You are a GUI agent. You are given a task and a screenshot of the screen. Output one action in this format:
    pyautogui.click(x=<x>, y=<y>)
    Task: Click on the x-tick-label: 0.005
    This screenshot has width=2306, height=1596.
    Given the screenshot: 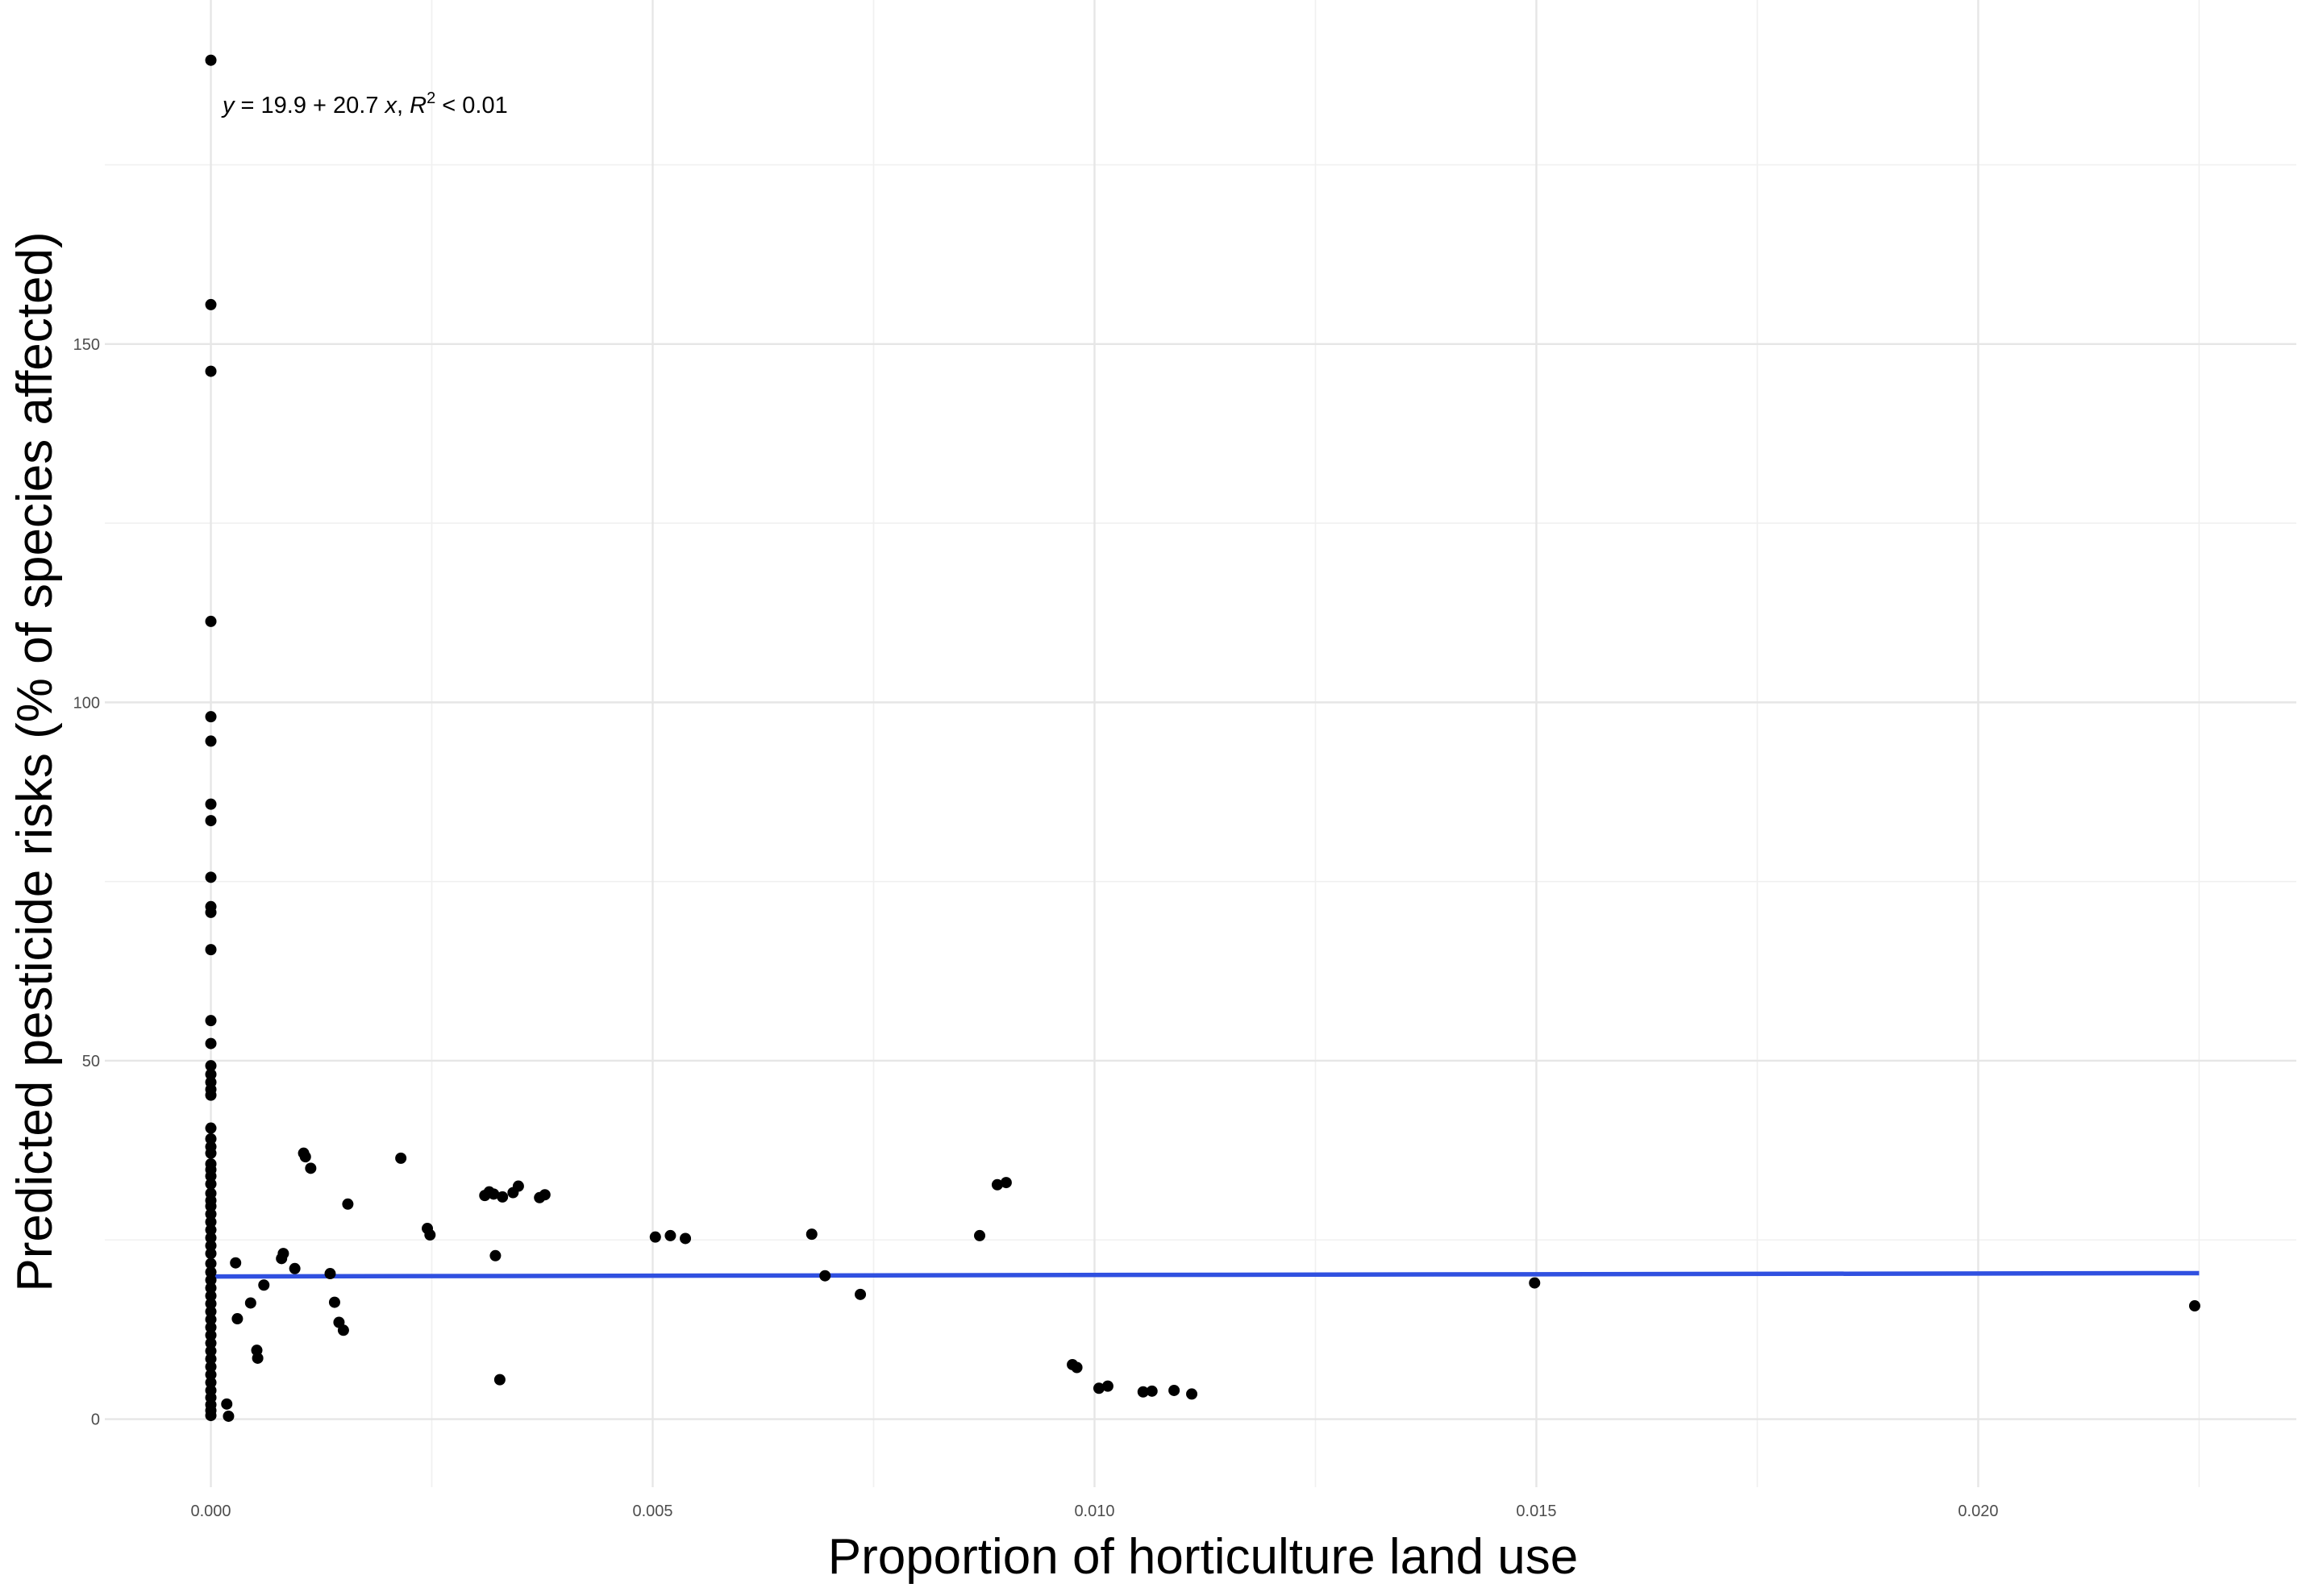 What is the action you would take?
    pyautogui.click(x=652, y=1511)
    